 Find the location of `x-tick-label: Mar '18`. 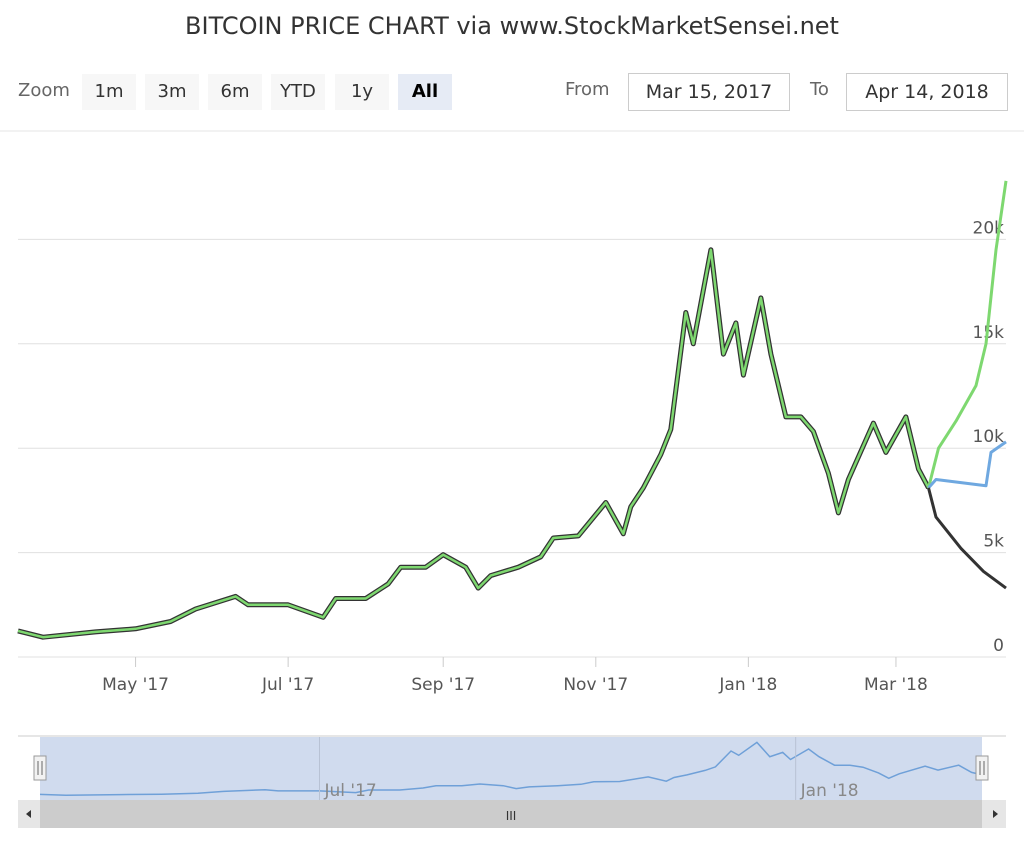

x-tick-label: Mar '18 is located at coordinates (896, 685).